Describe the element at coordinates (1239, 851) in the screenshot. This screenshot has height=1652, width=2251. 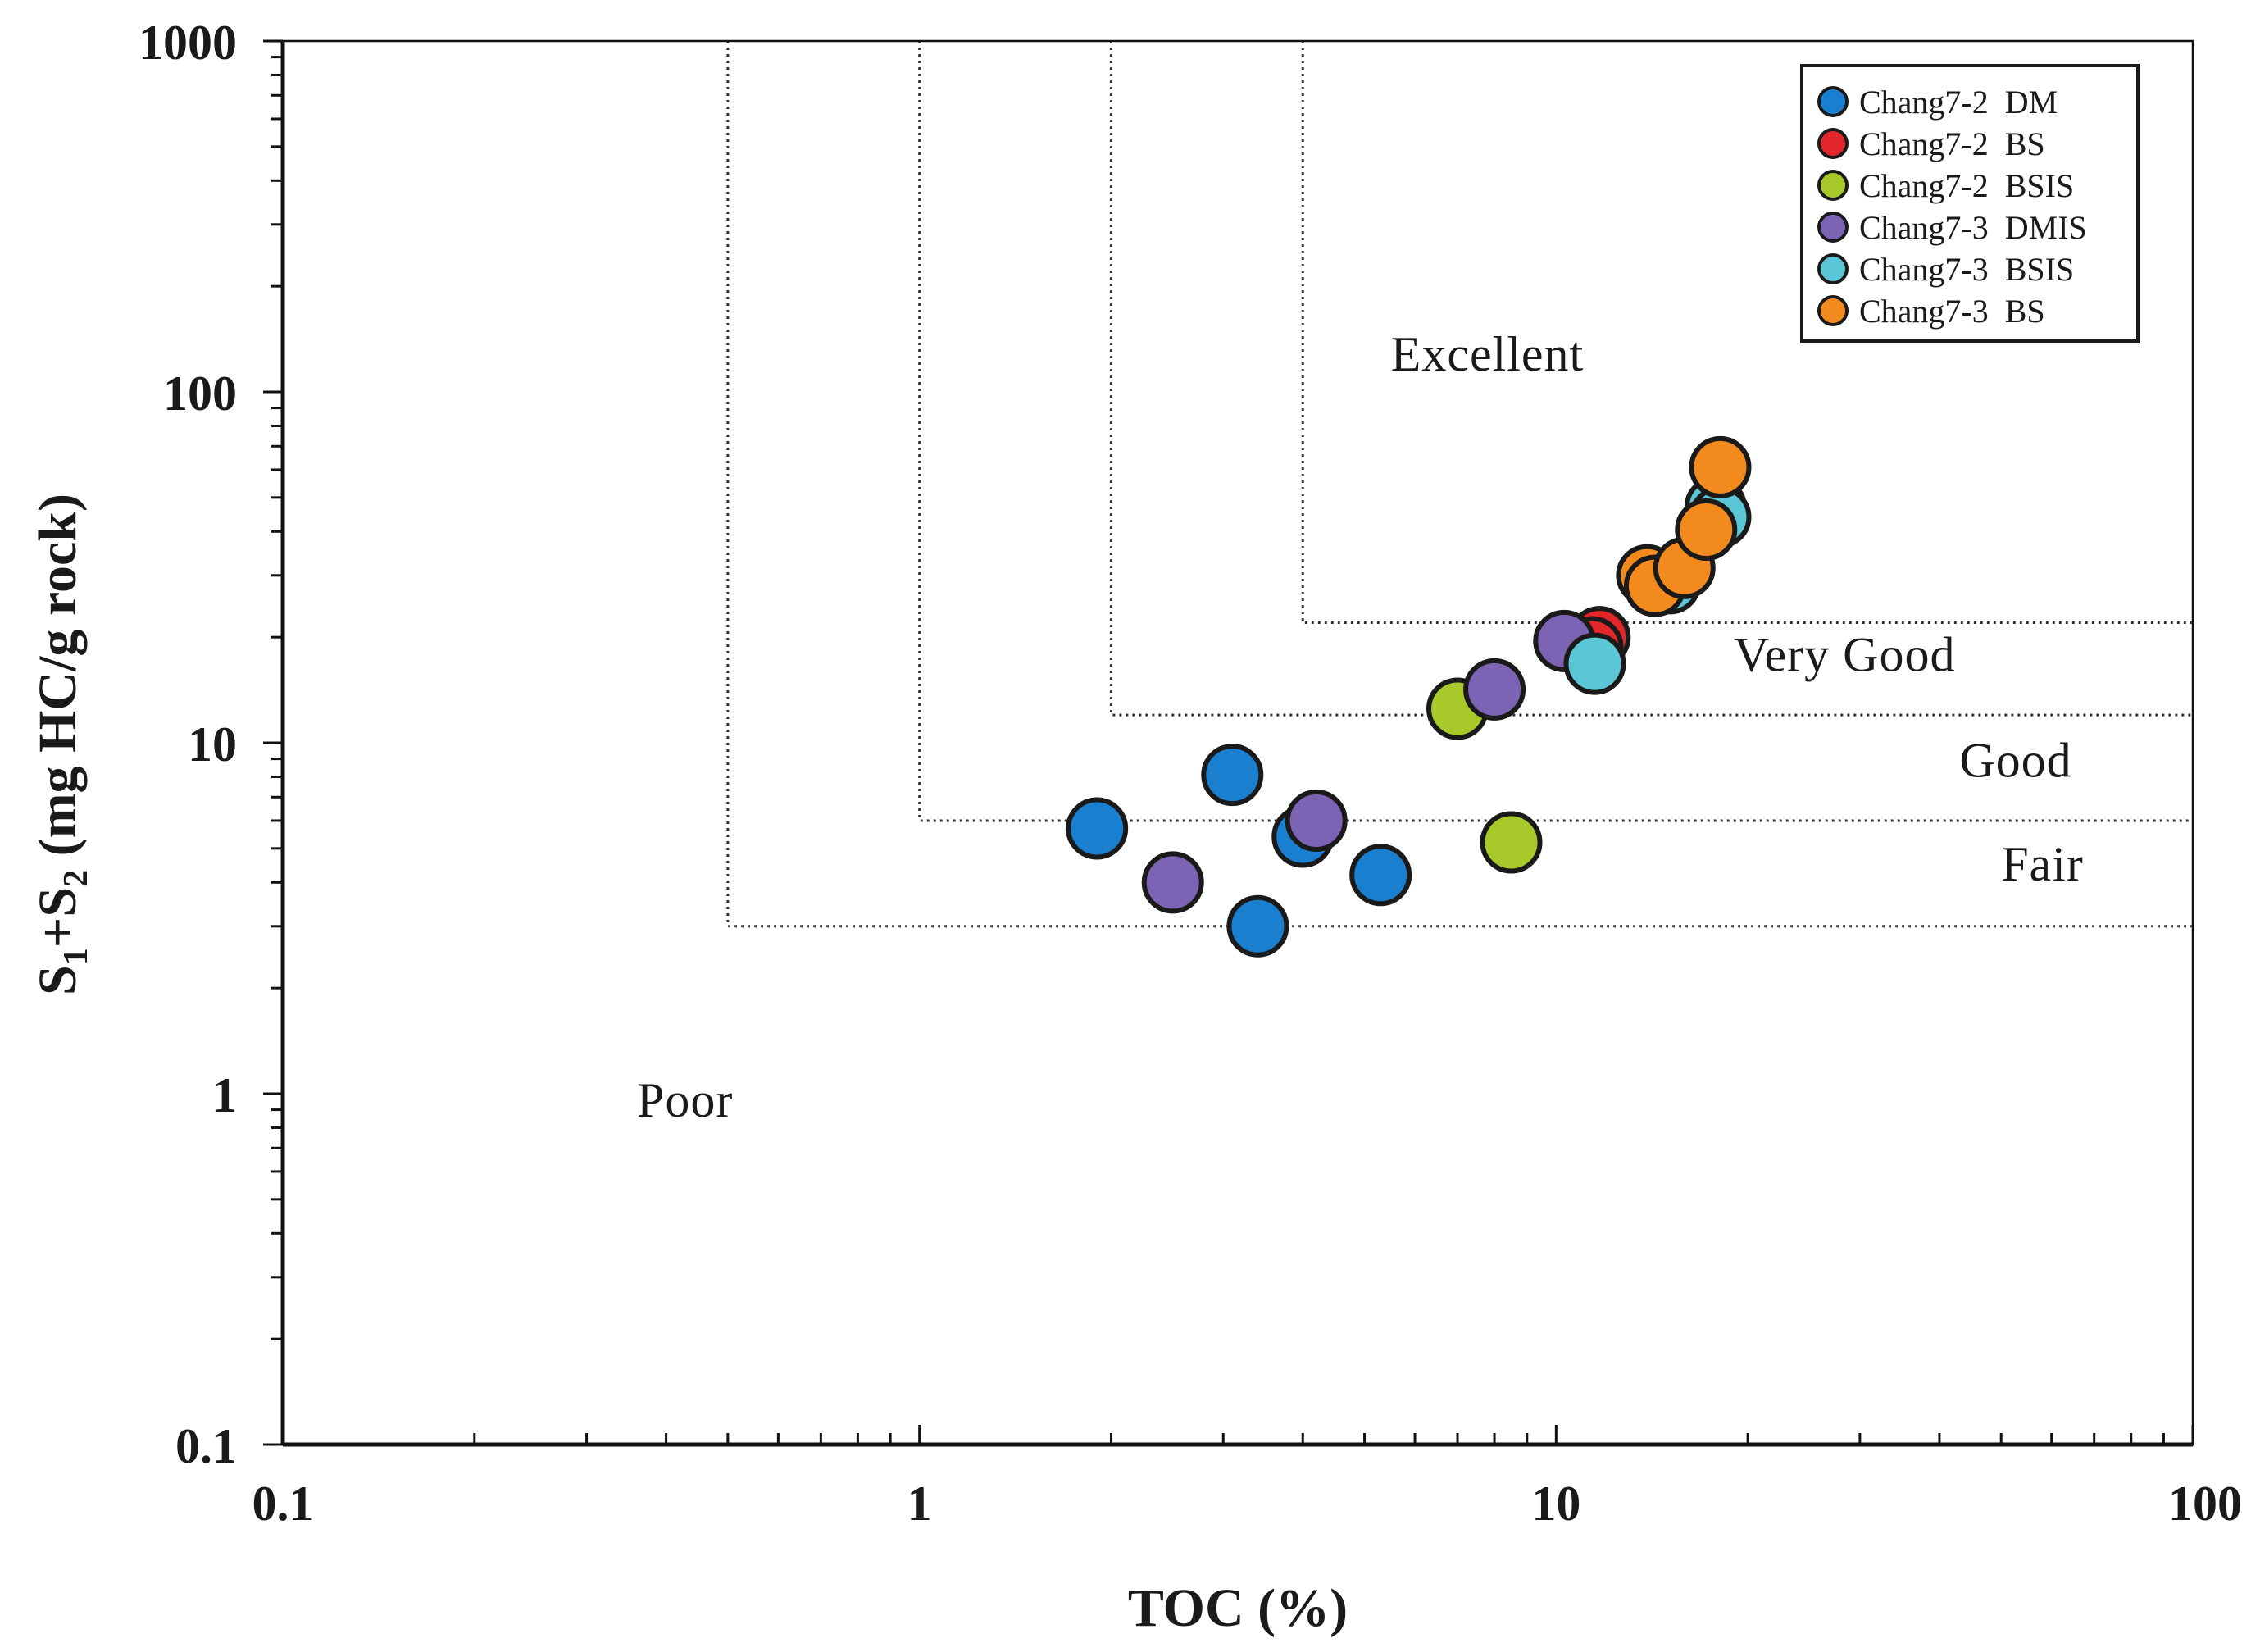
I see `series-chang7-2-dm` at that location.